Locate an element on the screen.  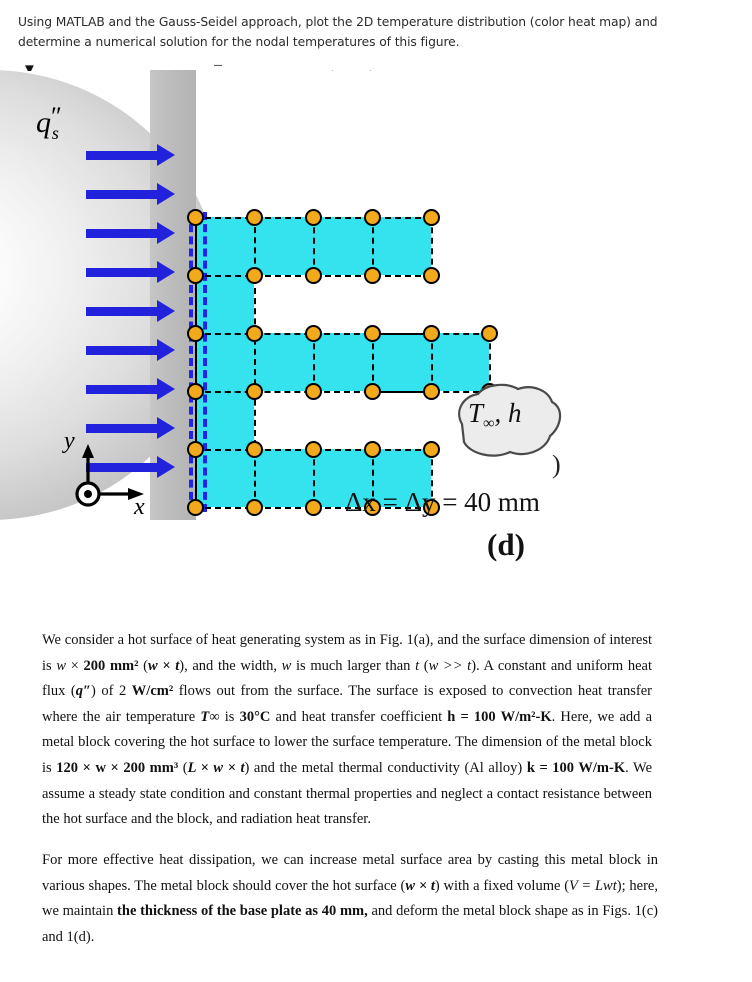
figure-caption: (d) is located at coordinates (506, 544).